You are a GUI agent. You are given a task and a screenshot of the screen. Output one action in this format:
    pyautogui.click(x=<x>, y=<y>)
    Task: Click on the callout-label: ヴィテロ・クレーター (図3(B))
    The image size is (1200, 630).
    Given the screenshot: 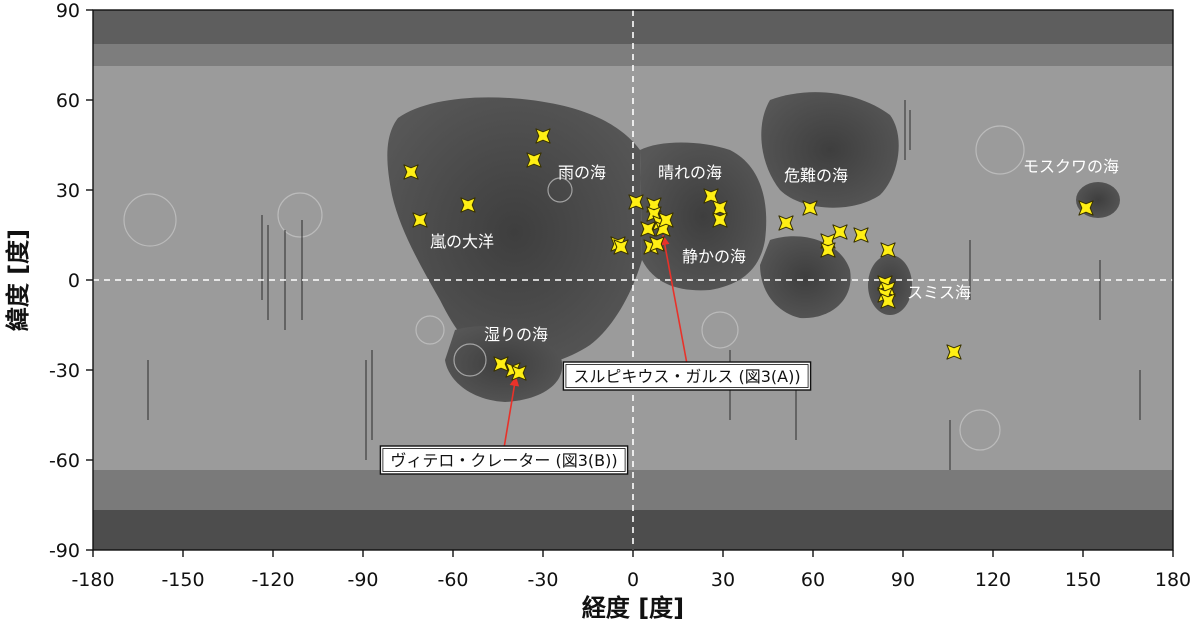 What is the action you would take?
    pyautogui.click(x=503, y=460)
    